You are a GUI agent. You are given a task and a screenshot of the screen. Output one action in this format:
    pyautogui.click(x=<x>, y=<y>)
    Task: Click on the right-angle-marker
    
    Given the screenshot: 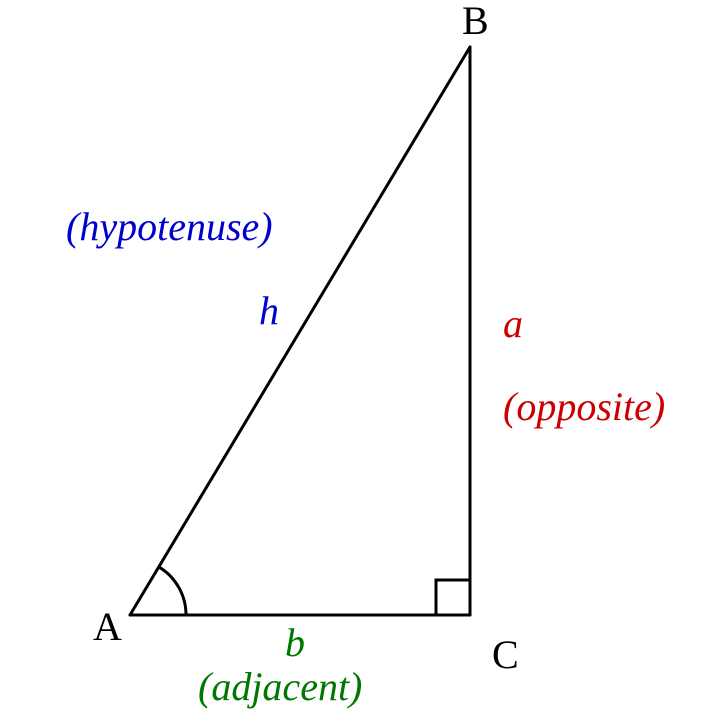 What is the action you would take?
    pyautogui.click(x=452, y=596)
    